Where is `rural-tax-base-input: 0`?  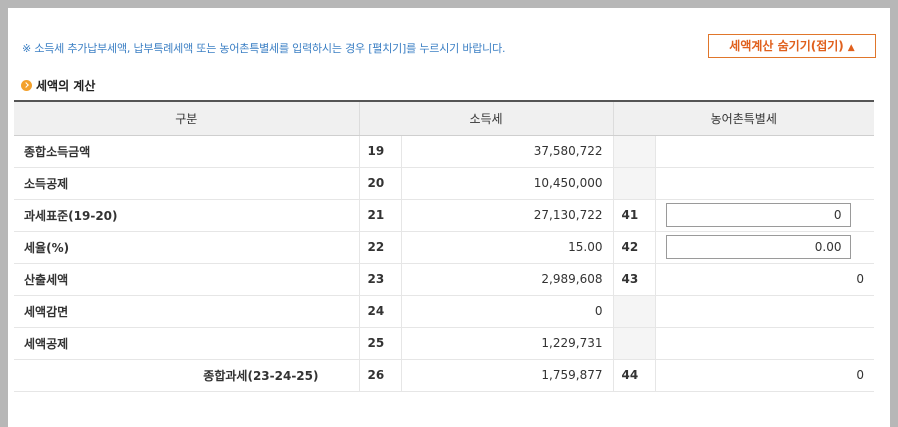
rural-tax-base-input: 0 is located at coordinates (758, 215).